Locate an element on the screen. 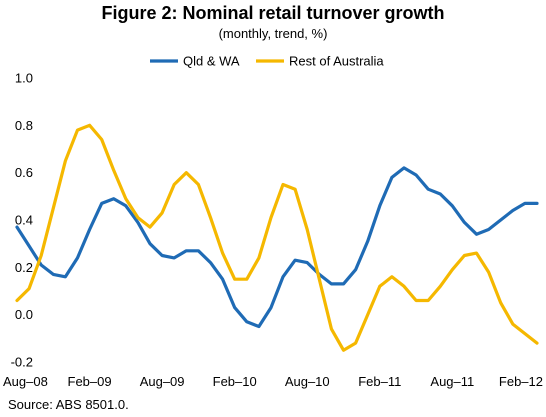  x-tick-label: Aug–10 is located at coordinates (307, 381).